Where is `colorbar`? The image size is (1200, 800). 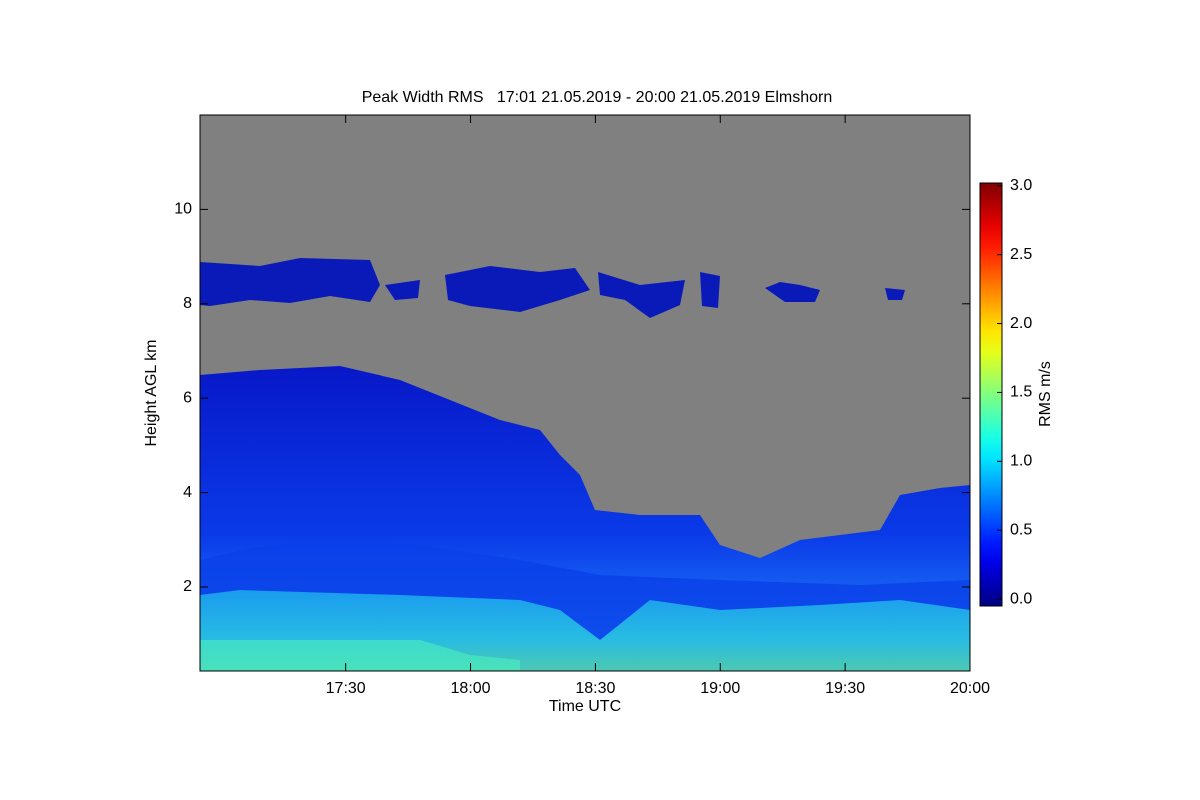
colorbar is located at coordinates (991, 394).